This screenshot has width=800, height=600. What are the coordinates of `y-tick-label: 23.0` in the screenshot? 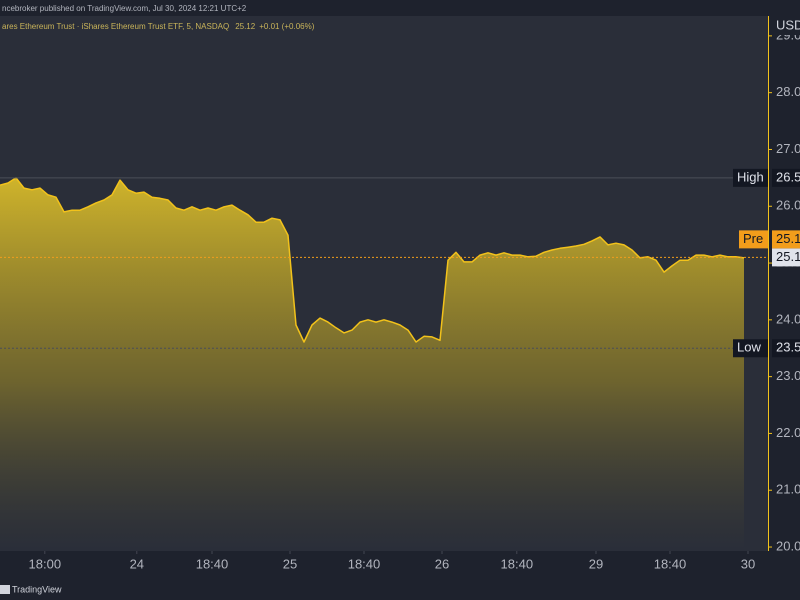 It's located at (788, 375).